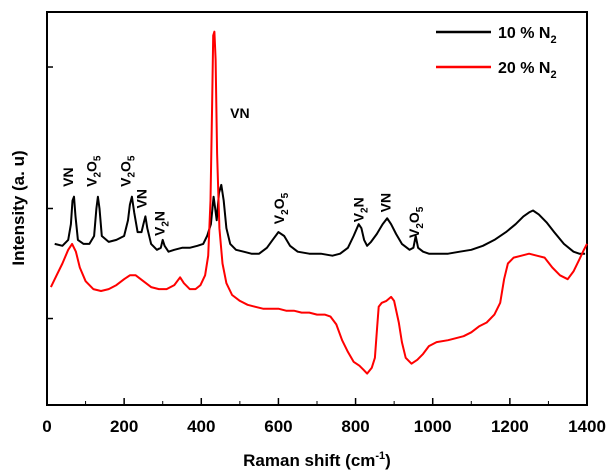 The width and height of the screenshot is (614, 473). What do you see at coordinates (324, 417) in the screenshot?
I see `x-axis-ticks: 0 200 400 600 800 1000 1200 1400` at bounding box center [324, 417].